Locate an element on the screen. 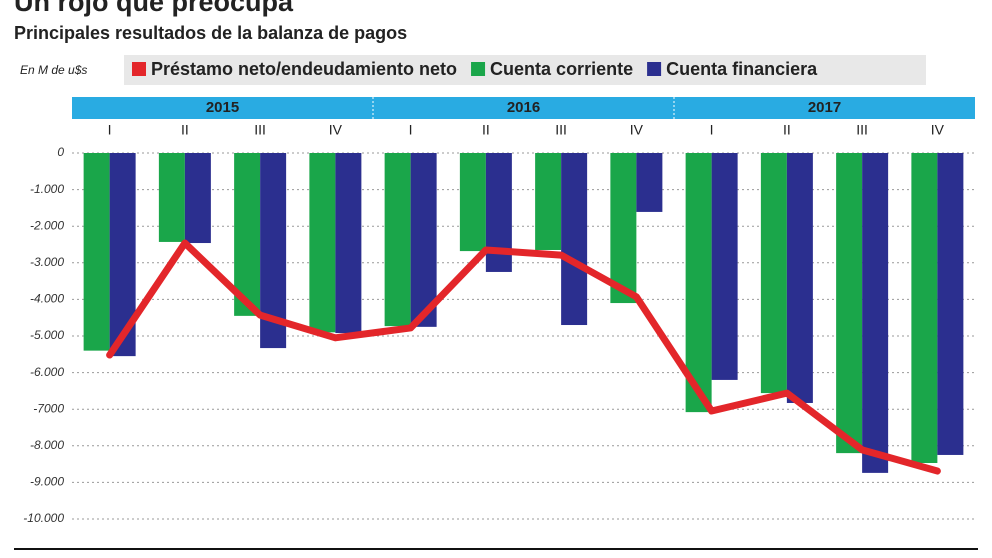 This screenshot has width=992, height=558. y-tick-label: -2.000 is located at coordinates (47, 225).